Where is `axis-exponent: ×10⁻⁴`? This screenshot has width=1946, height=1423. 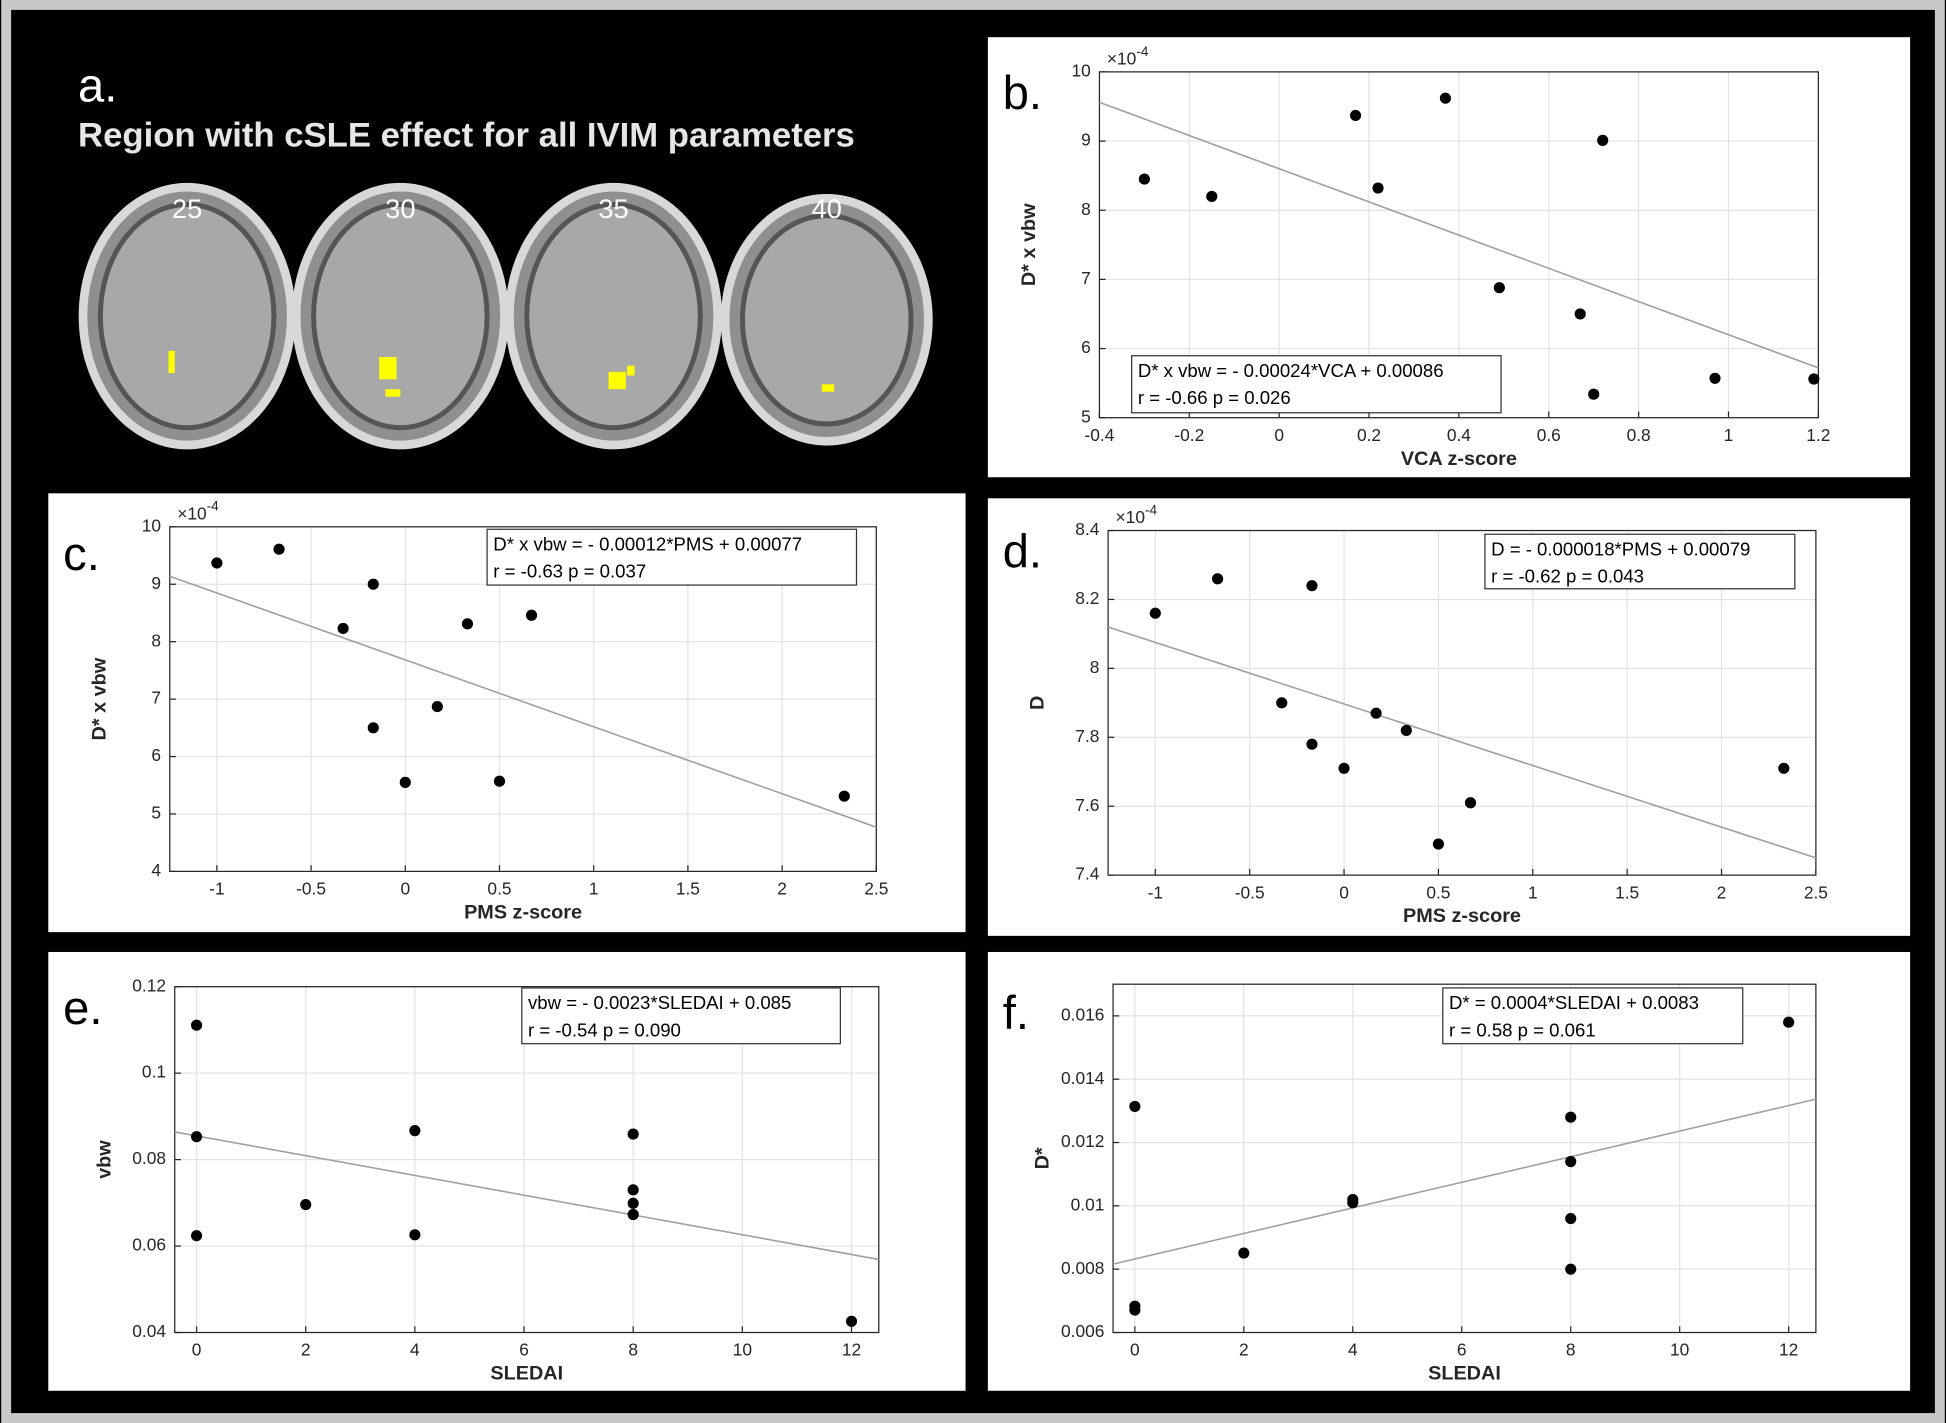
axis-exponent: ×10⁻⁴ is located at coordinates (1137, 514).